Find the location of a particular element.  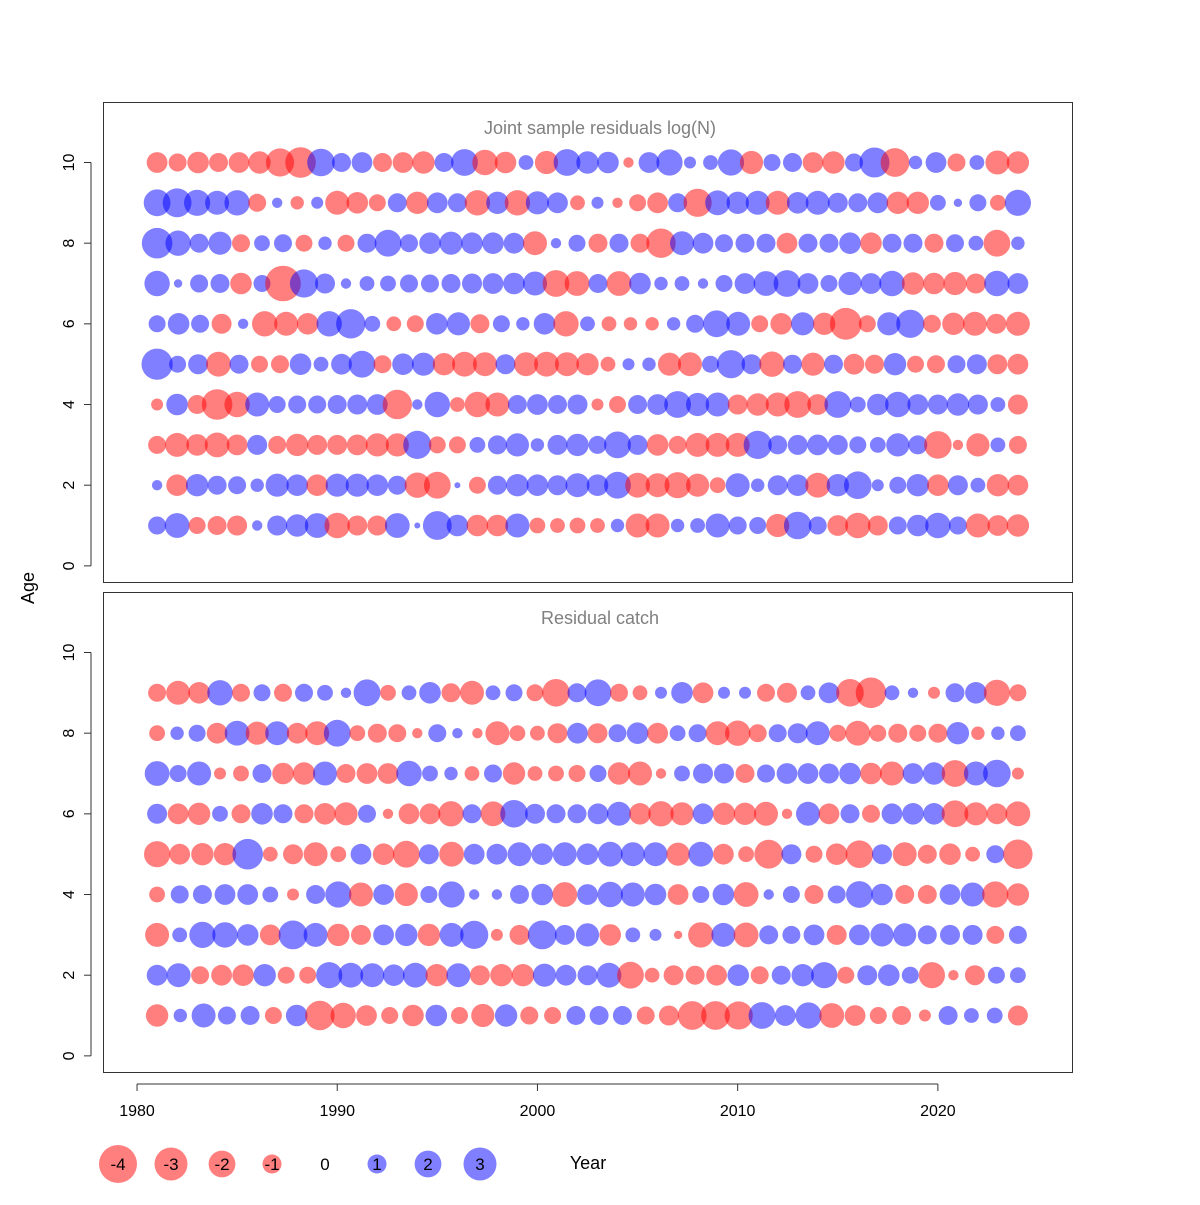

y-tick-label: 6 is located at coordinates (69, 323).